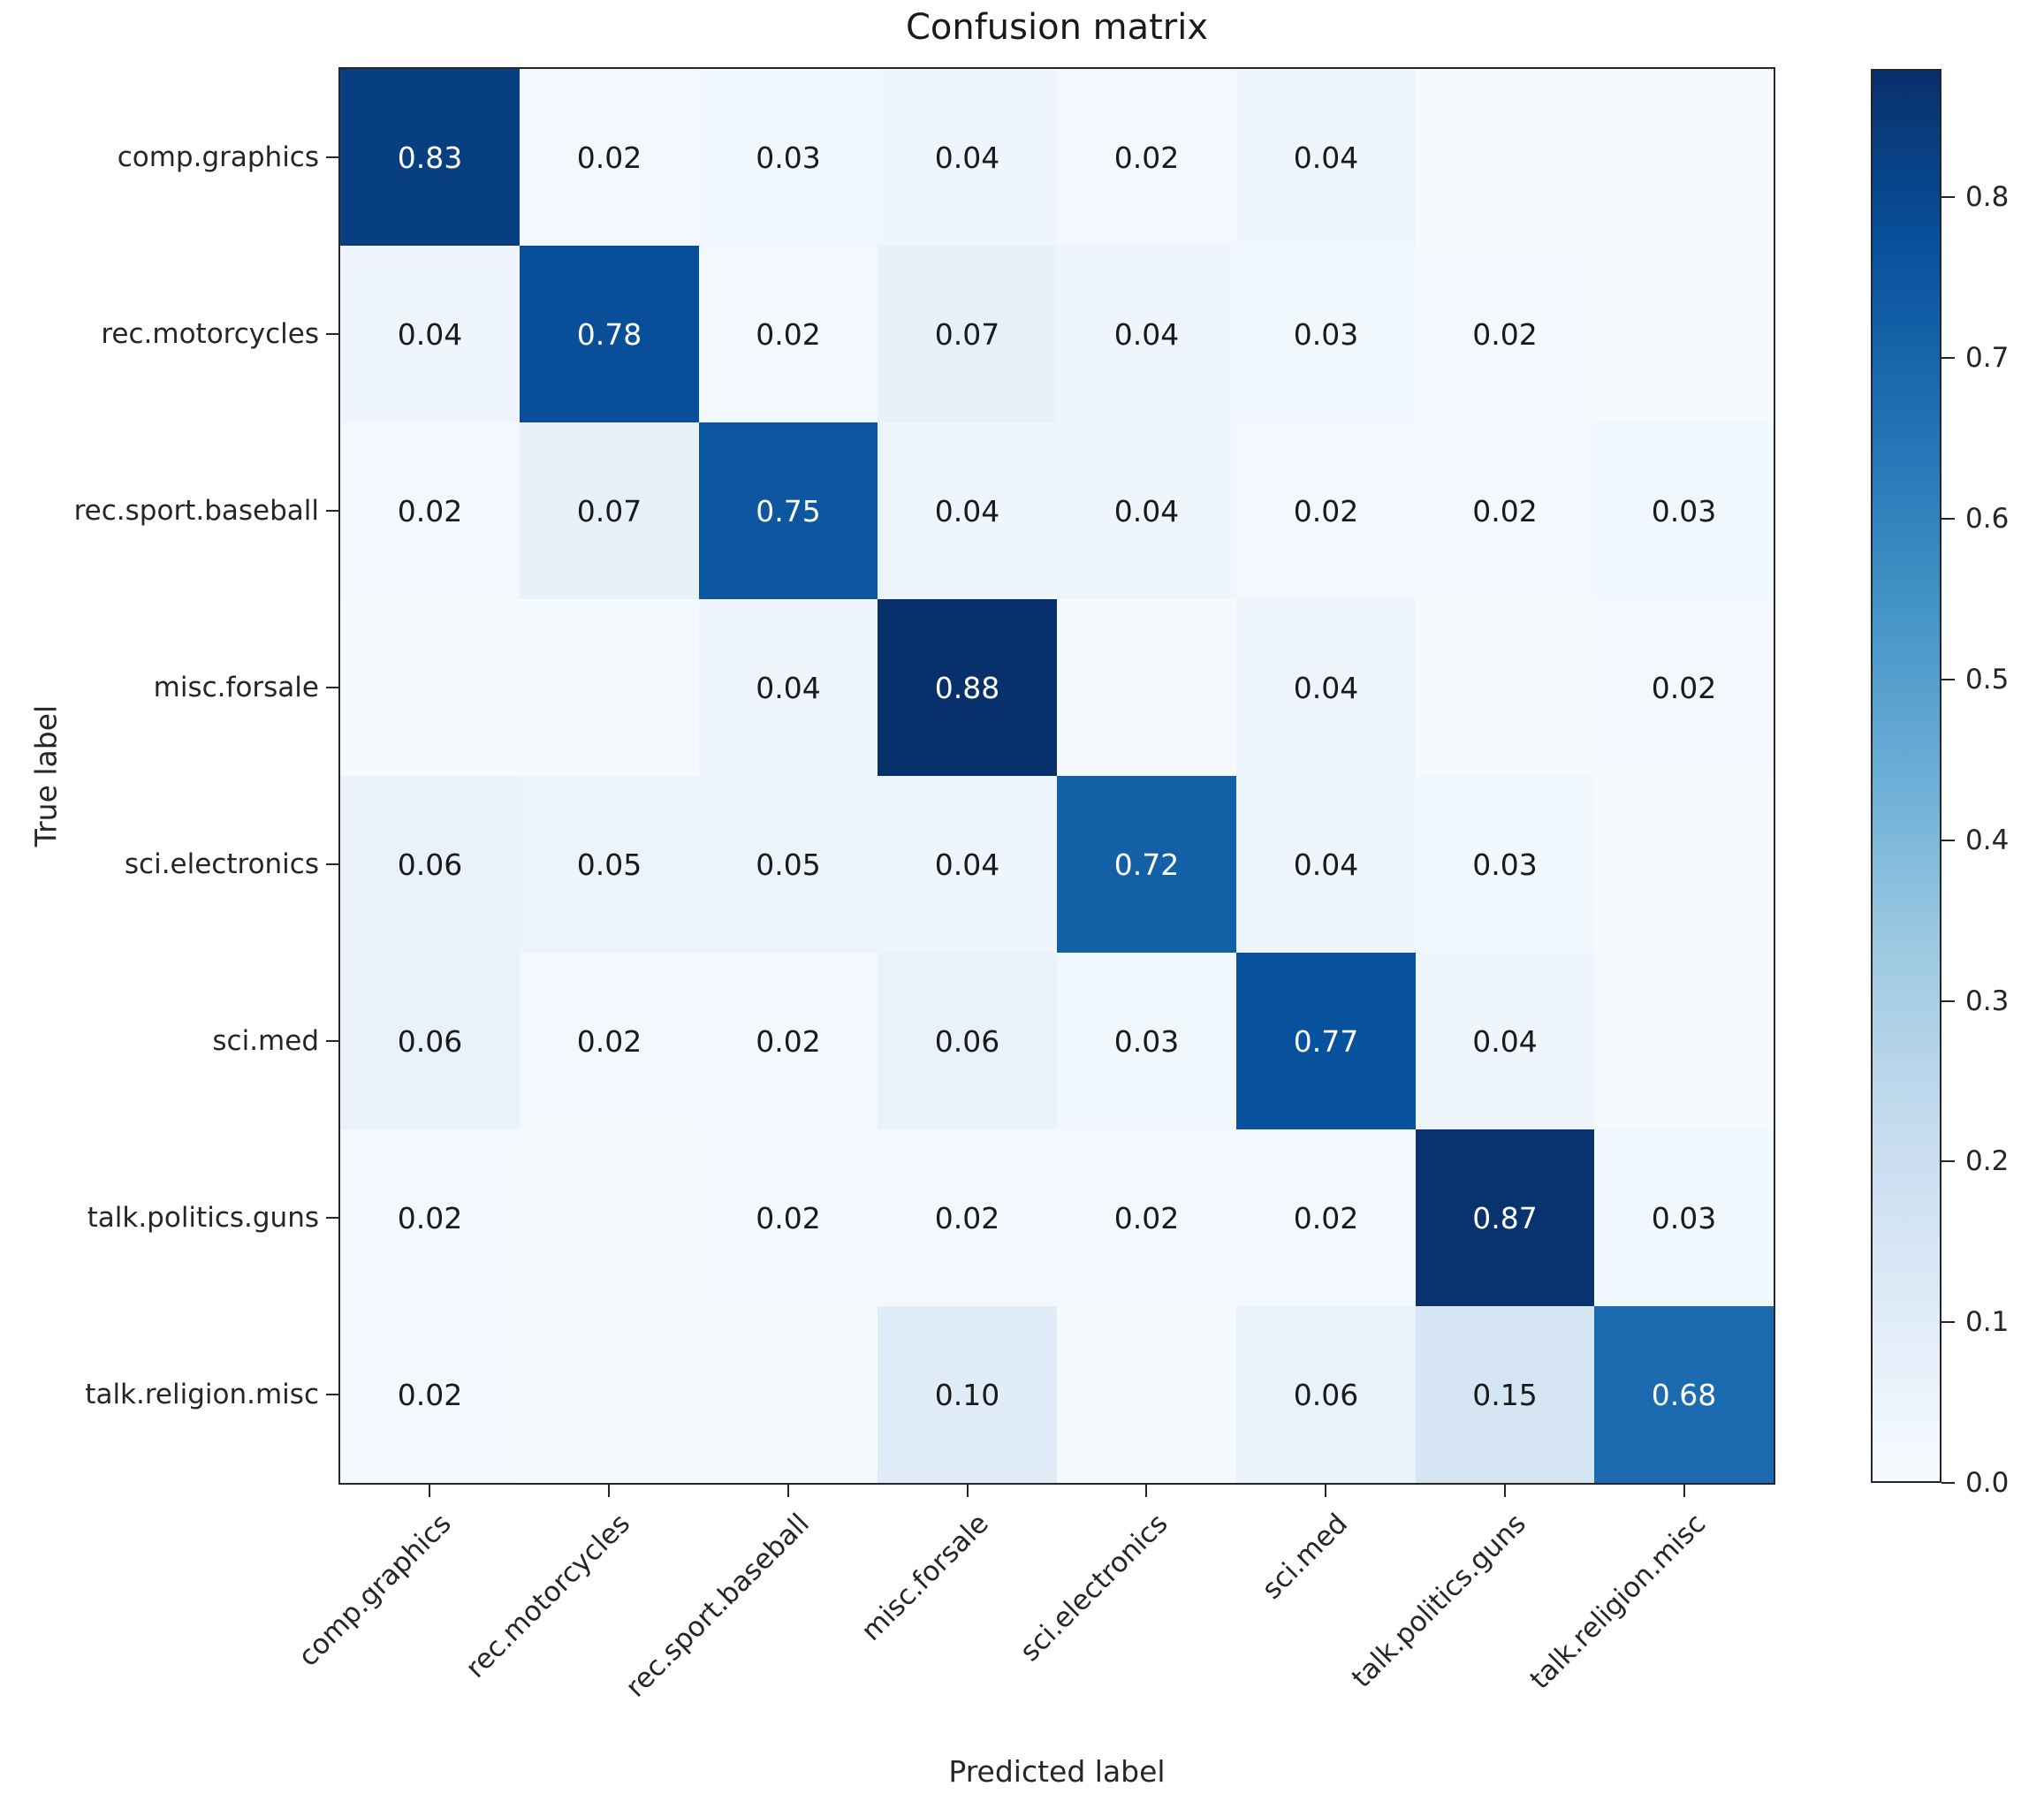 The width and height of the screenshot is (2044, 1809). I want to click on x-tick-label: sci.med, so click(1304, 1557).